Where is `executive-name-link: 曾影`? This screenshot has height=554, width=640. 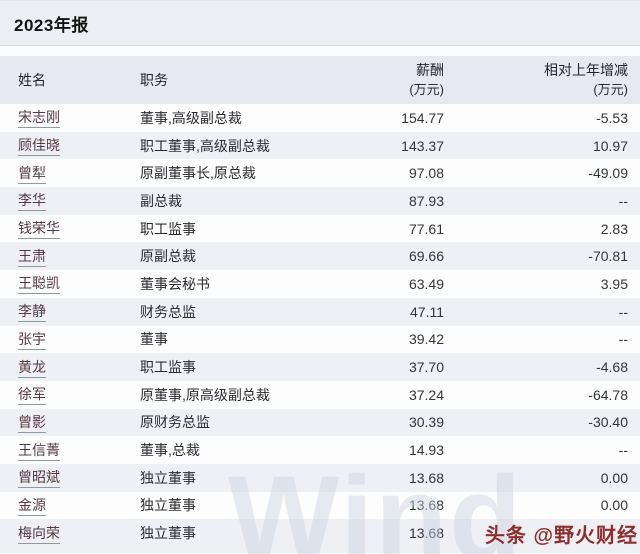
executive-name-link: 曾影 is located at coordinates (32, 422).